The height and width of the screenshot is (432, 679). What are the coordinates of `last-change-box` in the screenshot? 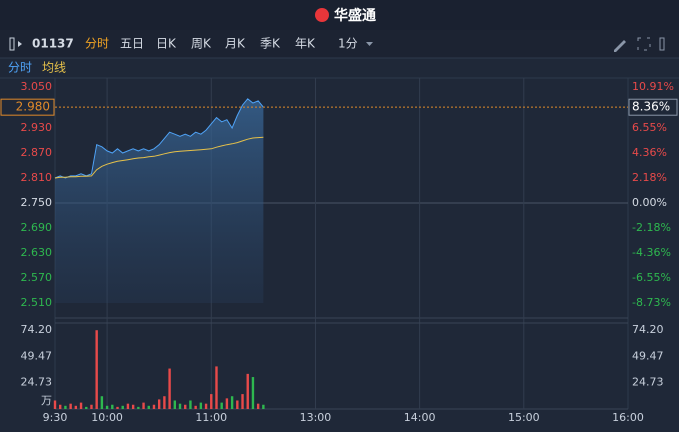 It's located at (653, 107).